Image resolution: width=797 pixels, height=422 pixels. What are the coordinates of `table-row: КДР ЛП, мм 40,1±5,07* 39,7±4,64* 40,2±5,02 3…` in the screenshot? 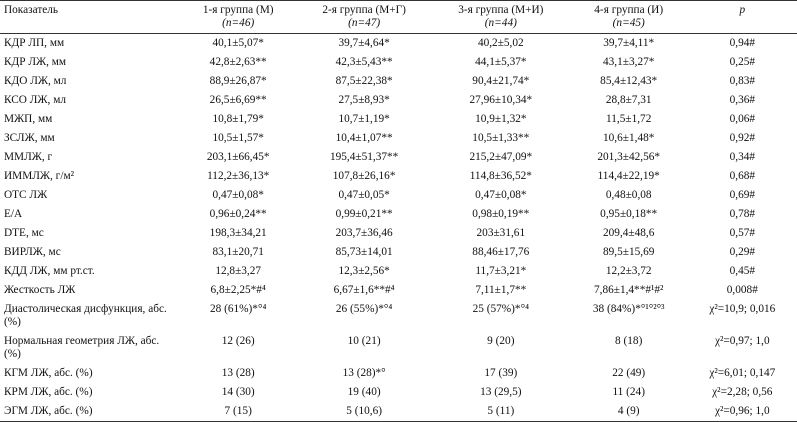 It's located at (398, 44).